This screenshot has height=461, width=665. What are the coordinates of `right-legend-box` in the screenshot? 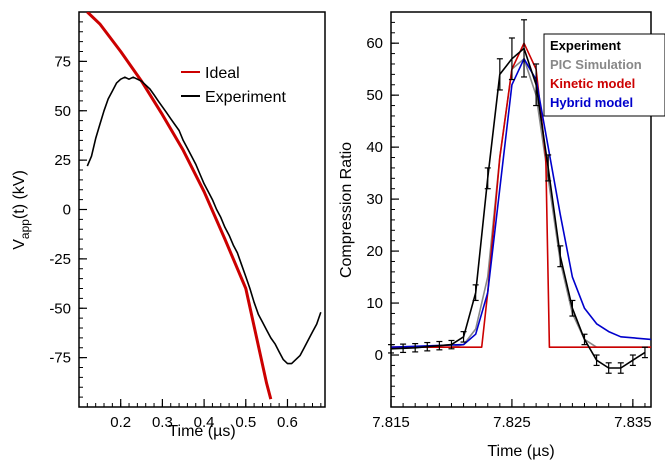 It's located at (604, 75).